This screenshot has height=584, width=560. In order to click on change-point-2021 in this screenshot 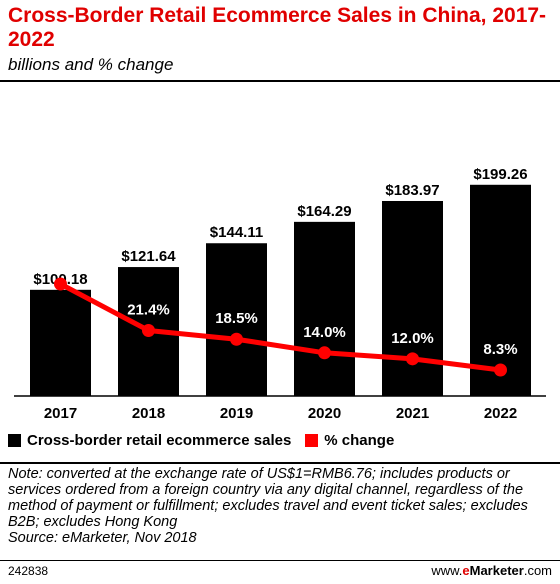, I will do `click(412, 359)`.